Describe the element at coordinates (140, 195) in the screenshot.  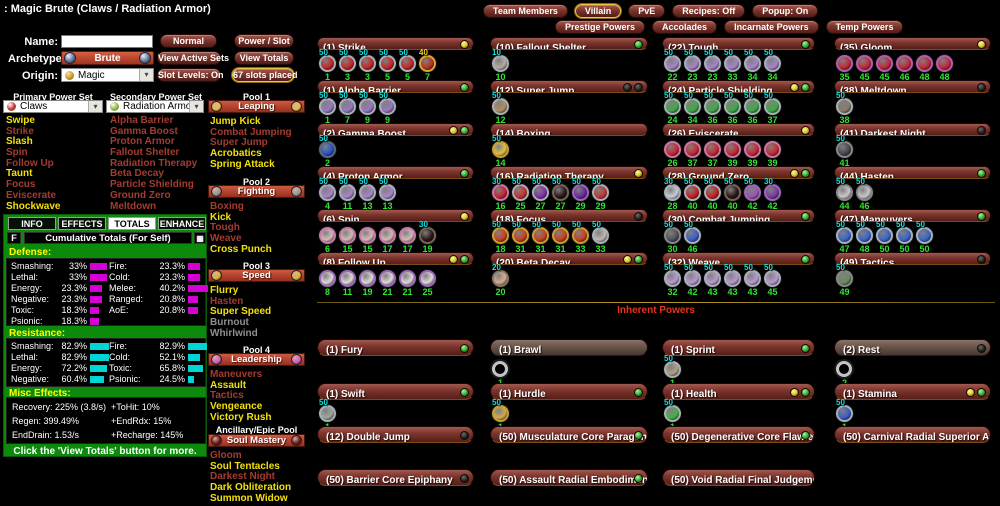
I see `powerlist-item-ground-zero: Ground Zero` at that location.